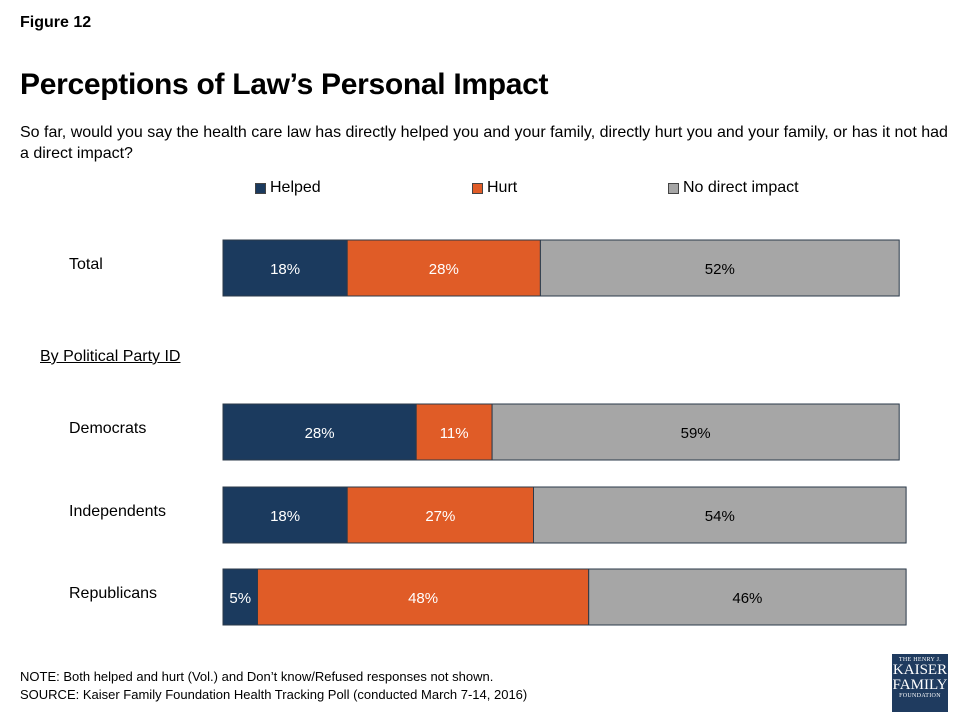 The image size is (960, 720). I want to click on bar-republicans-helped, so click(240, 597).